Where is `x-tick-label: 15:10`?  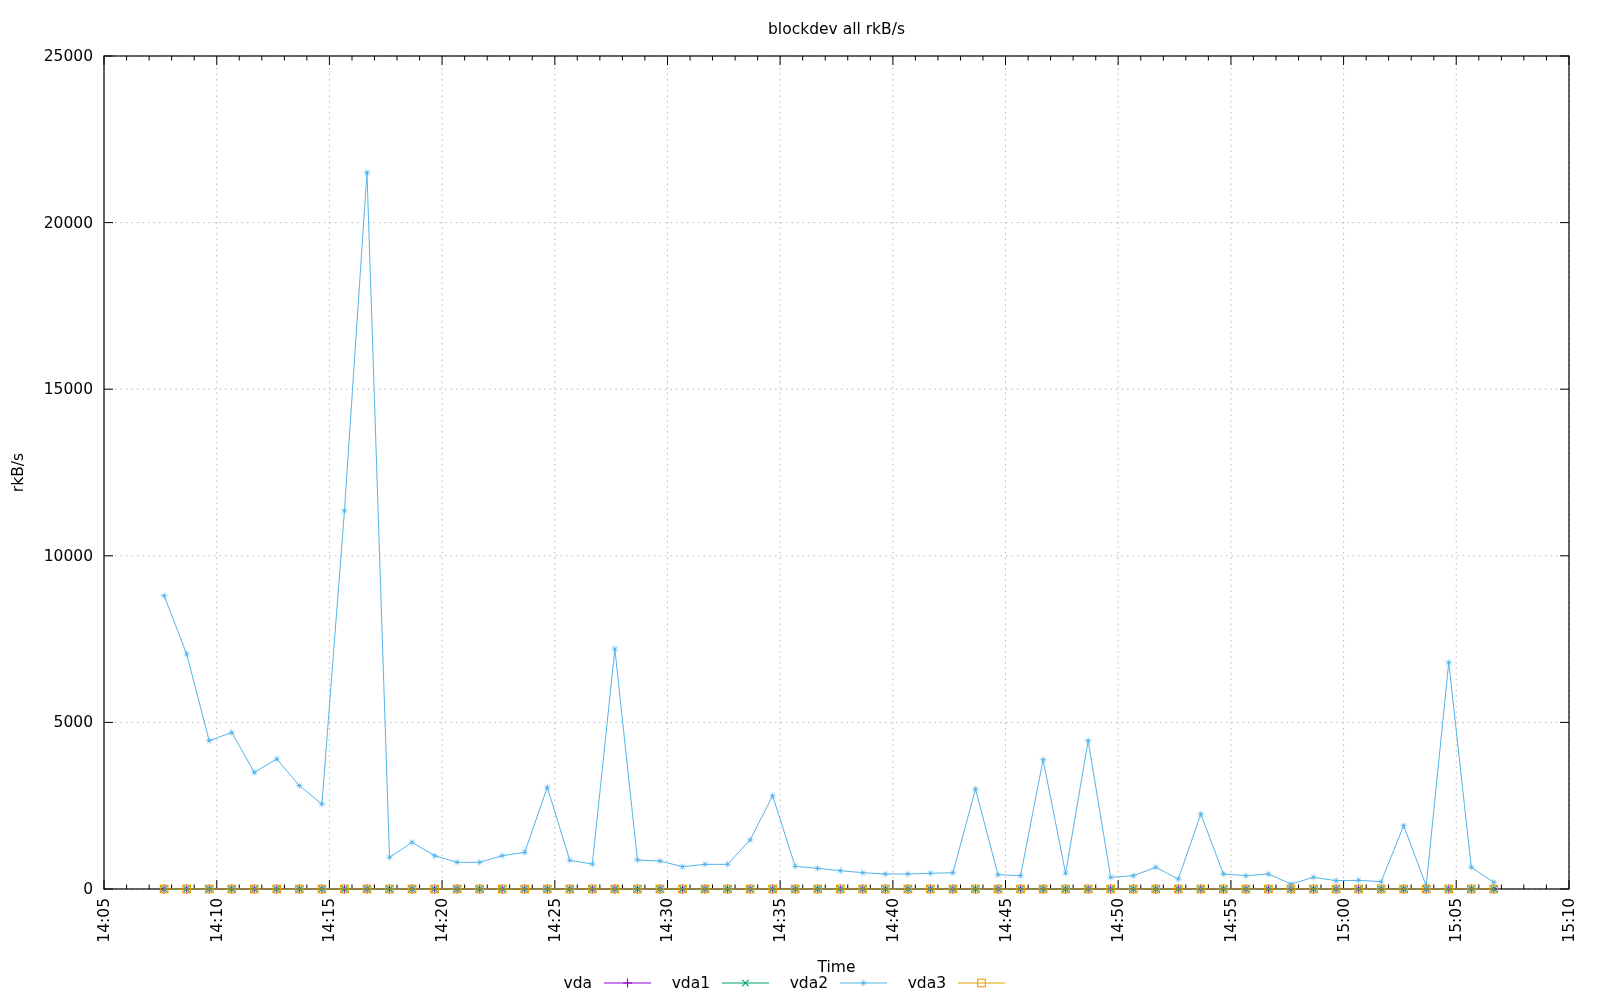 x-tick-label: 15:10 is located at coordinates (1569, 920).